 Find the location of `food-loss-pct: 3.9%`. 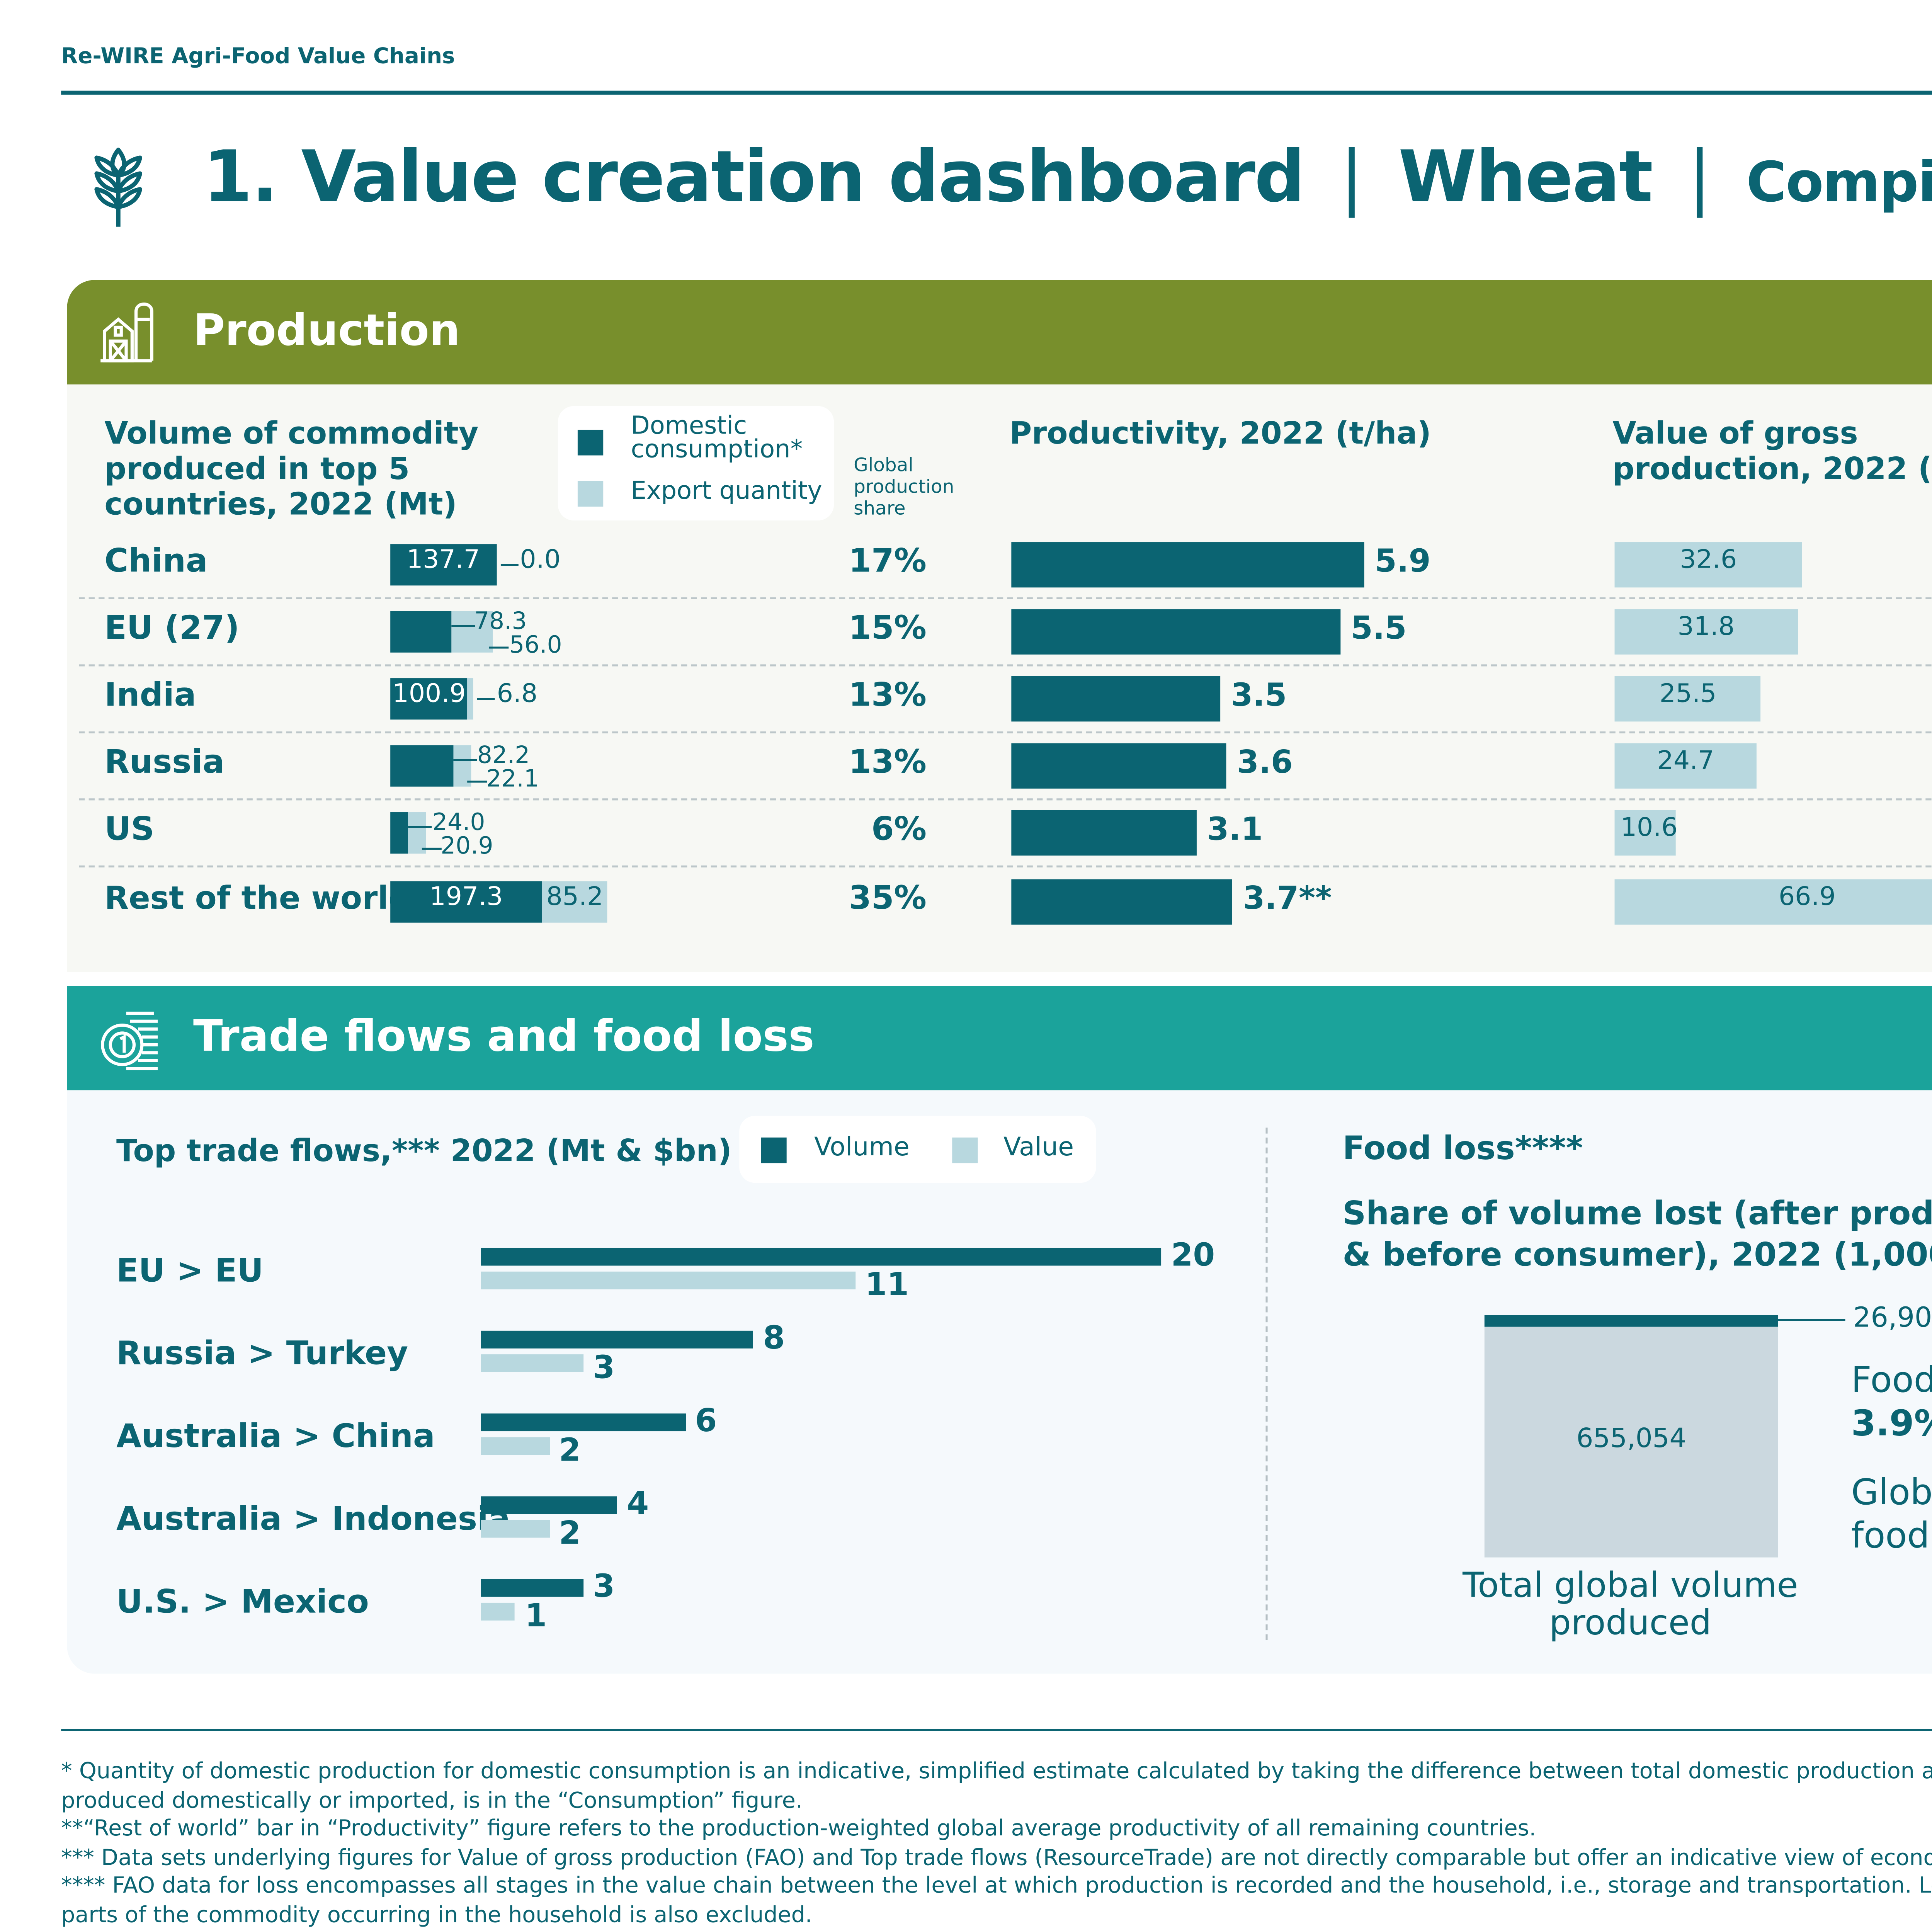

food-loss-pct: 3.9% is located at coordinates (1892, 1424).